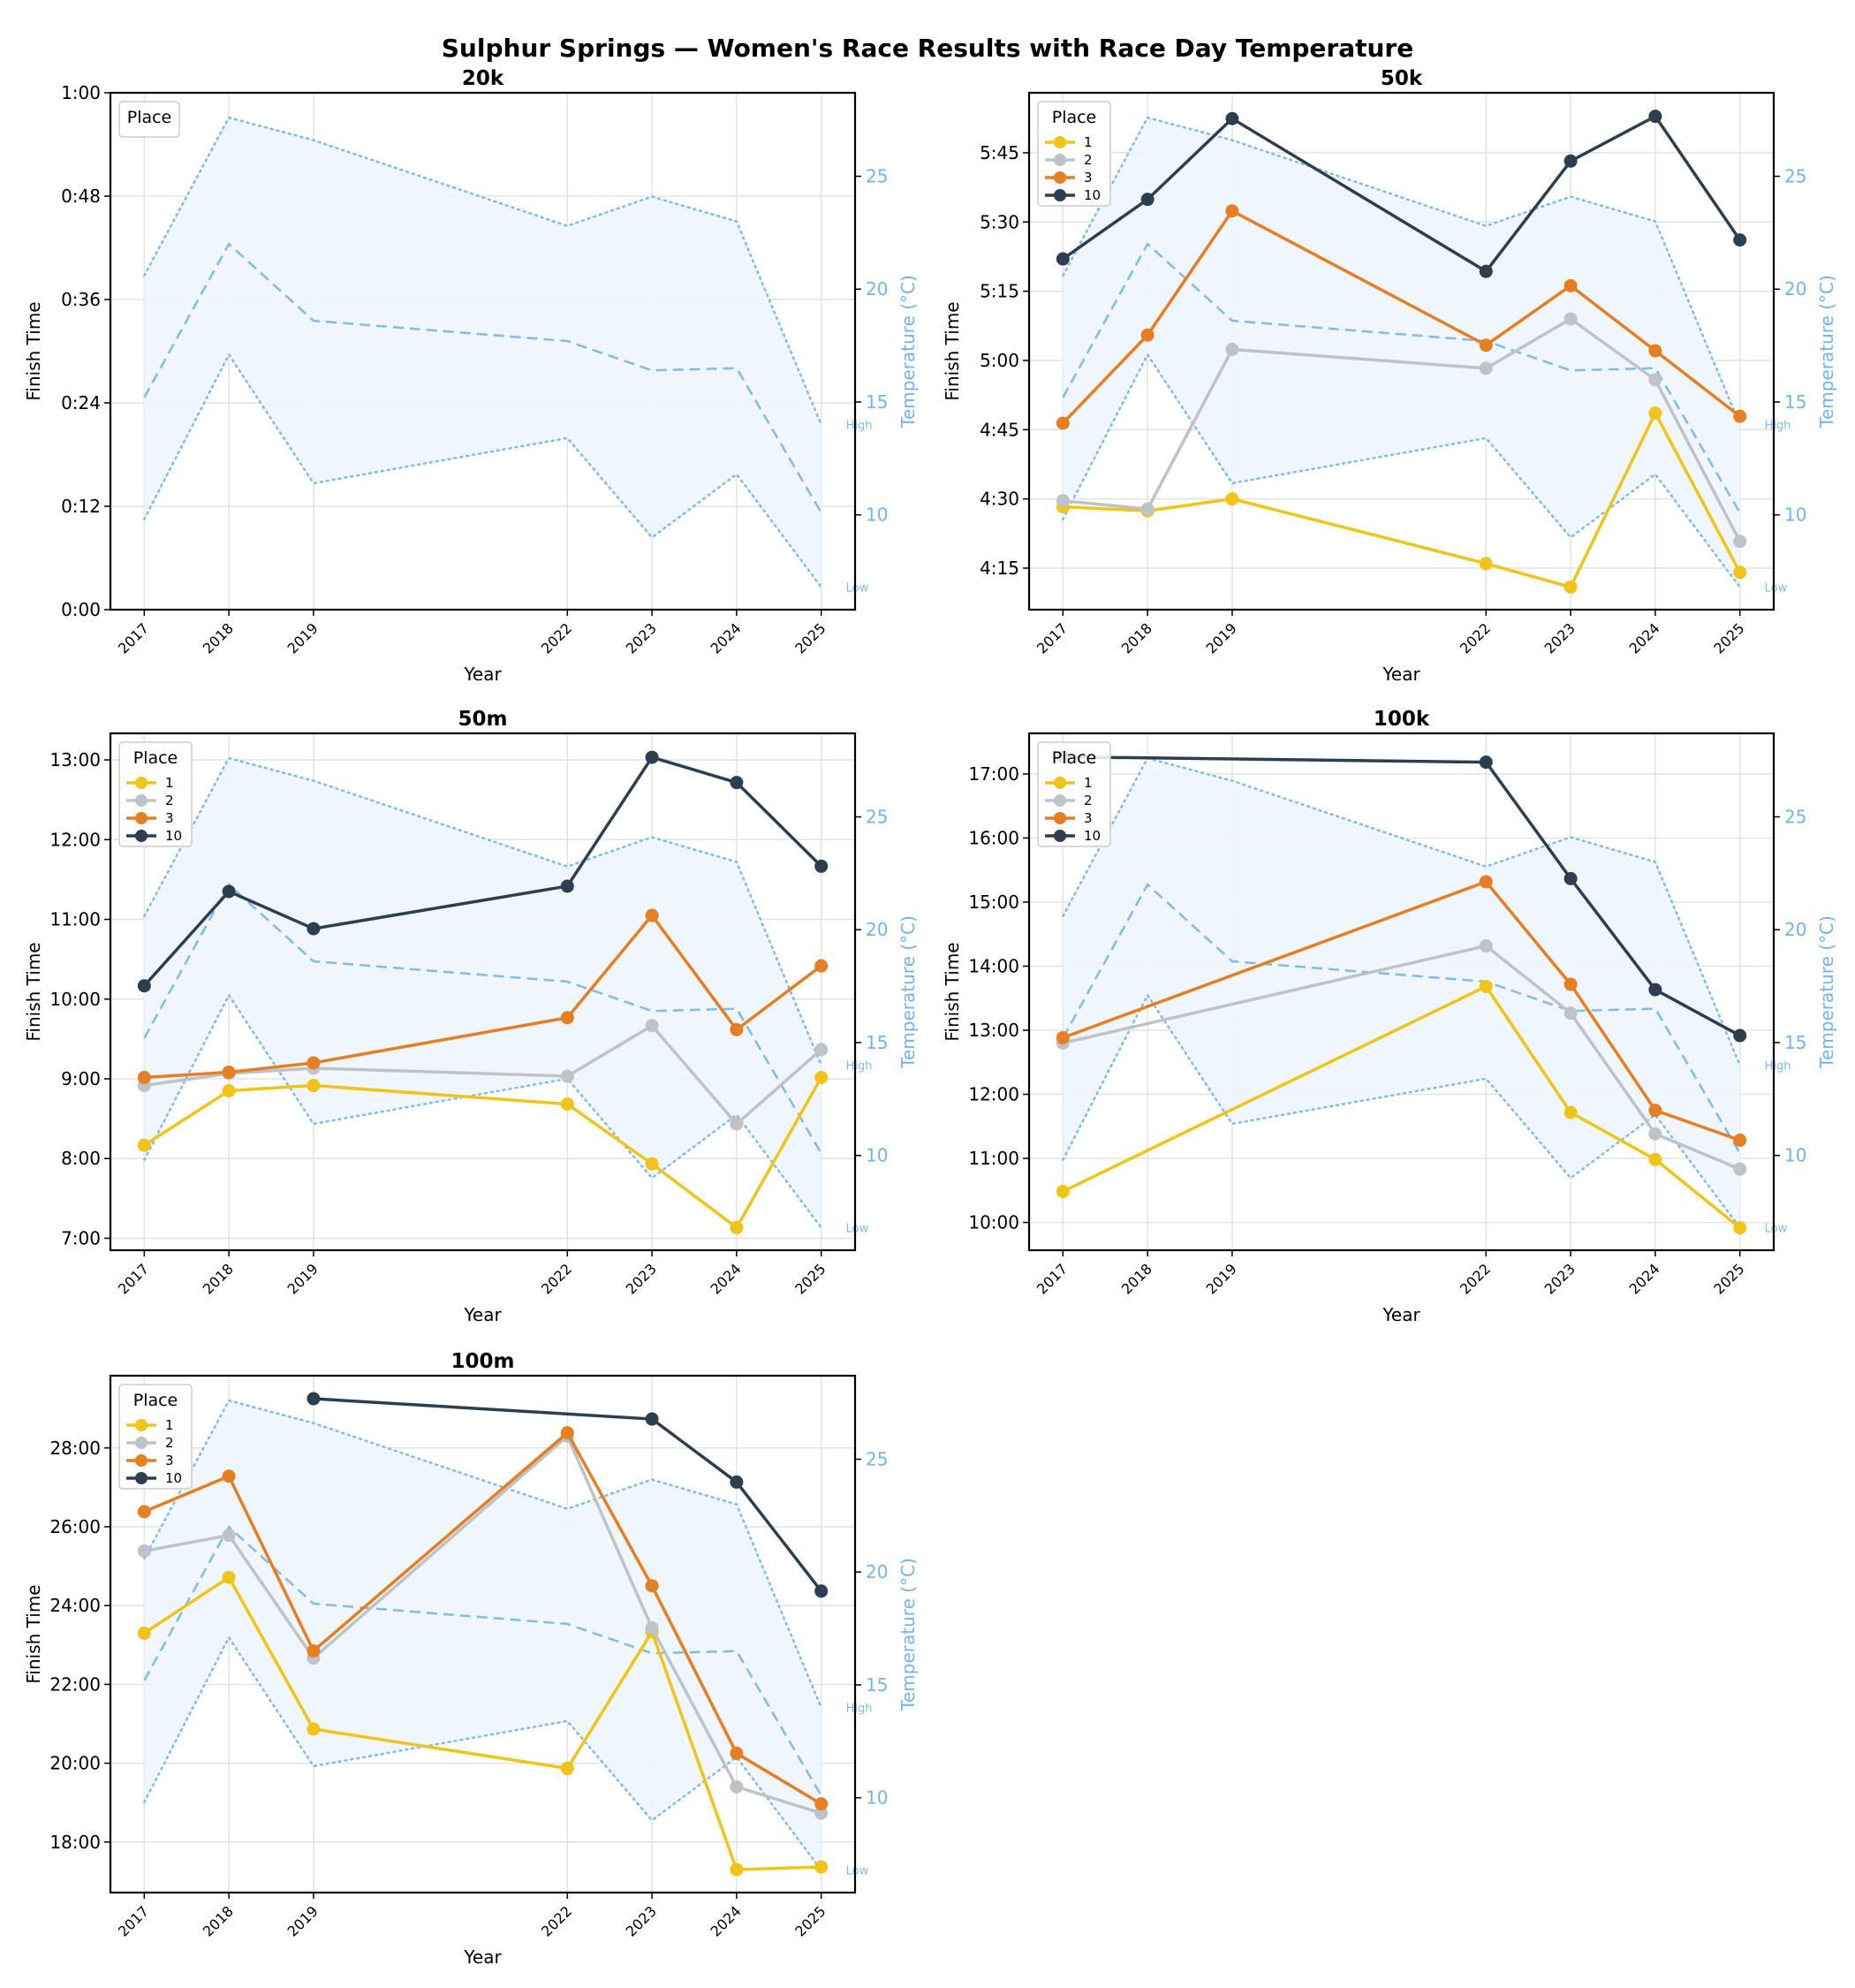  I want to click on panel-title: 20k, so click(483, 78).